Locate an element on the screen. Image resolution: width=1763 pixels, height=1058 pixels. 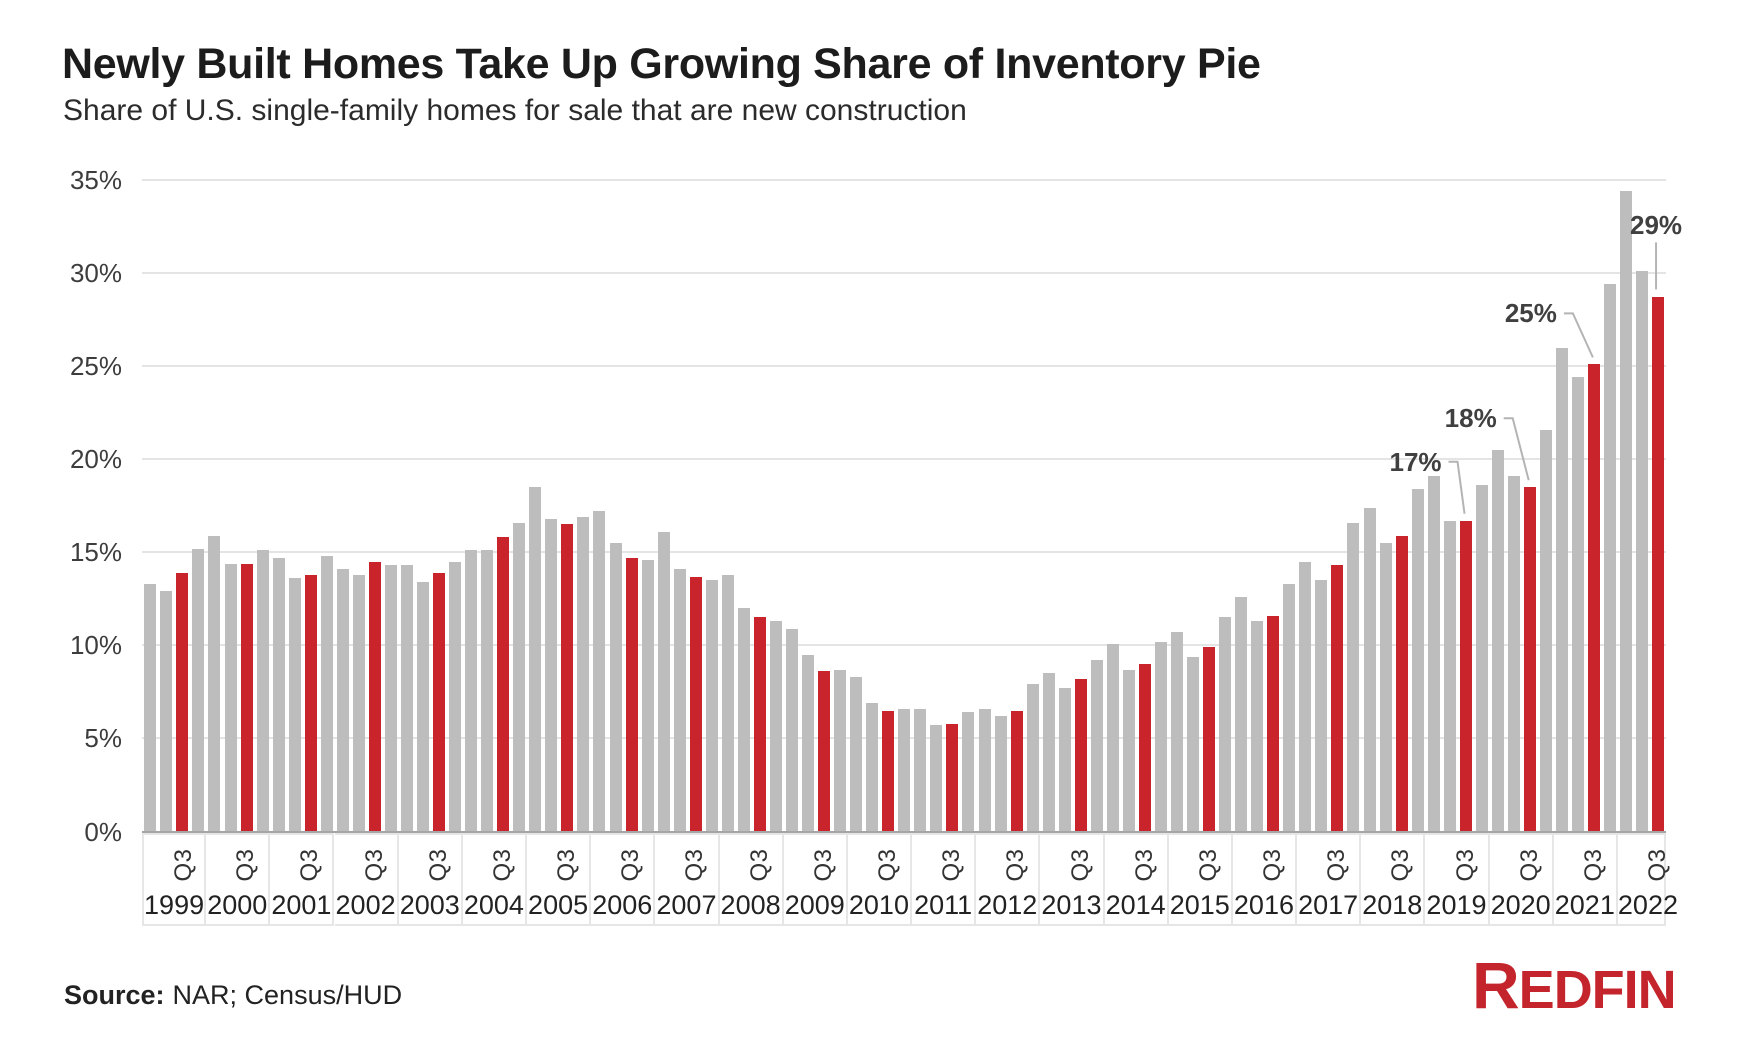
year-label-2007: 2007 is located at coordinates (686, 905).